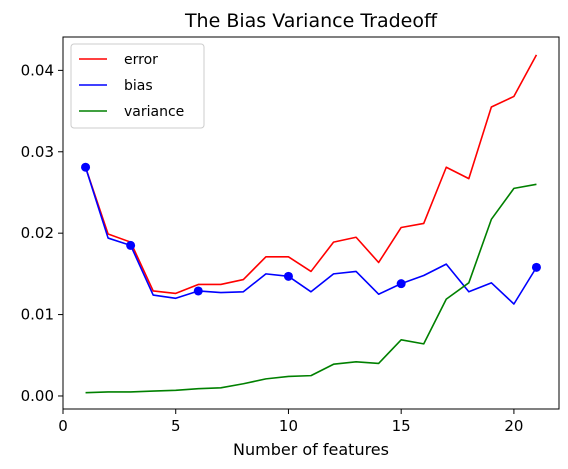  I want to click on x-tick-label: 15, so click(401, 426).